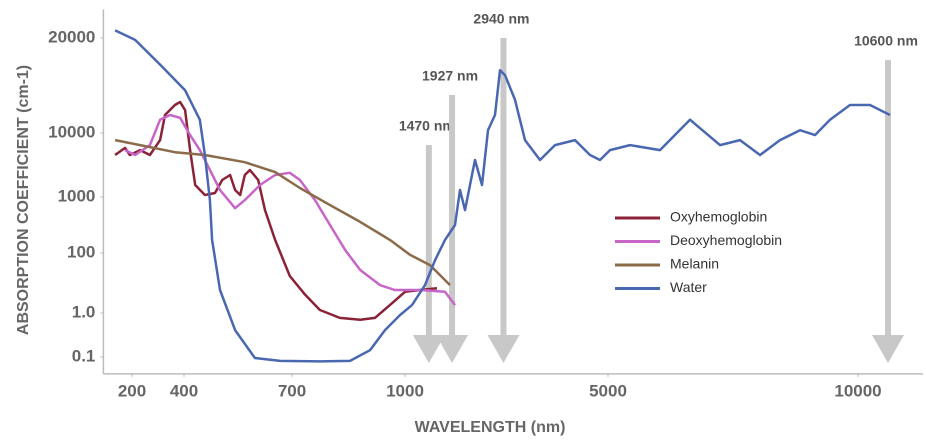 The height and width of the screenshot is (448, 926). I want to click on y-tick-label: 1.0, so click(84, 311).